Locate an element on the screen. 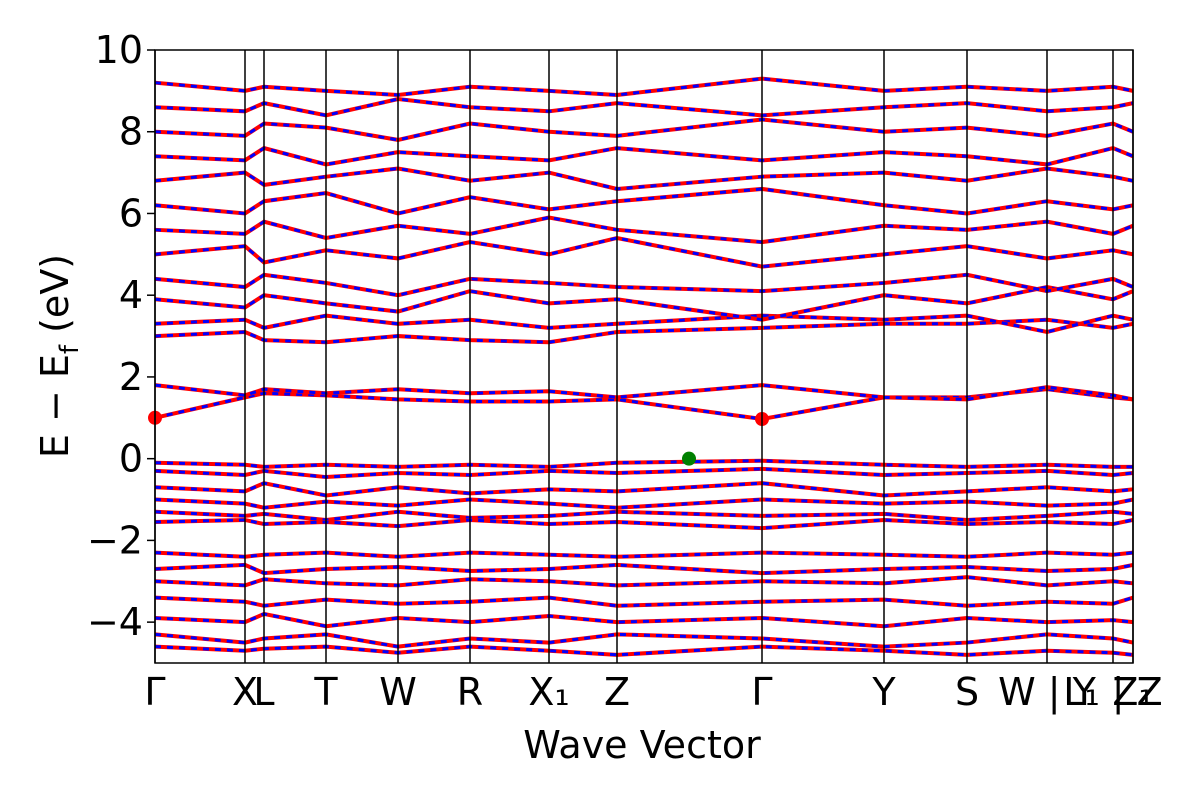 This screenshot has width=1200, height=800. y-tick-label: −2 is located at coordinates (115, 540).